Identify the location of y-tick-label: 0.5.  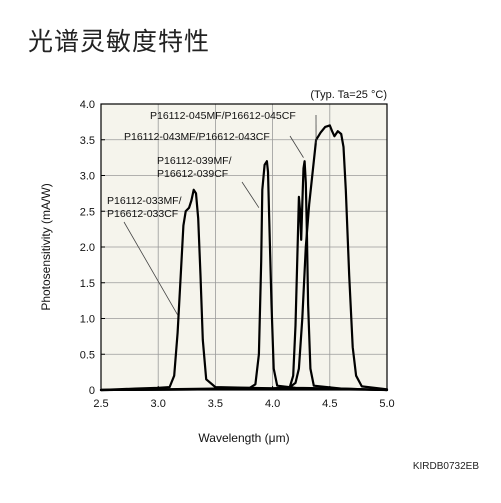
(87, 355).